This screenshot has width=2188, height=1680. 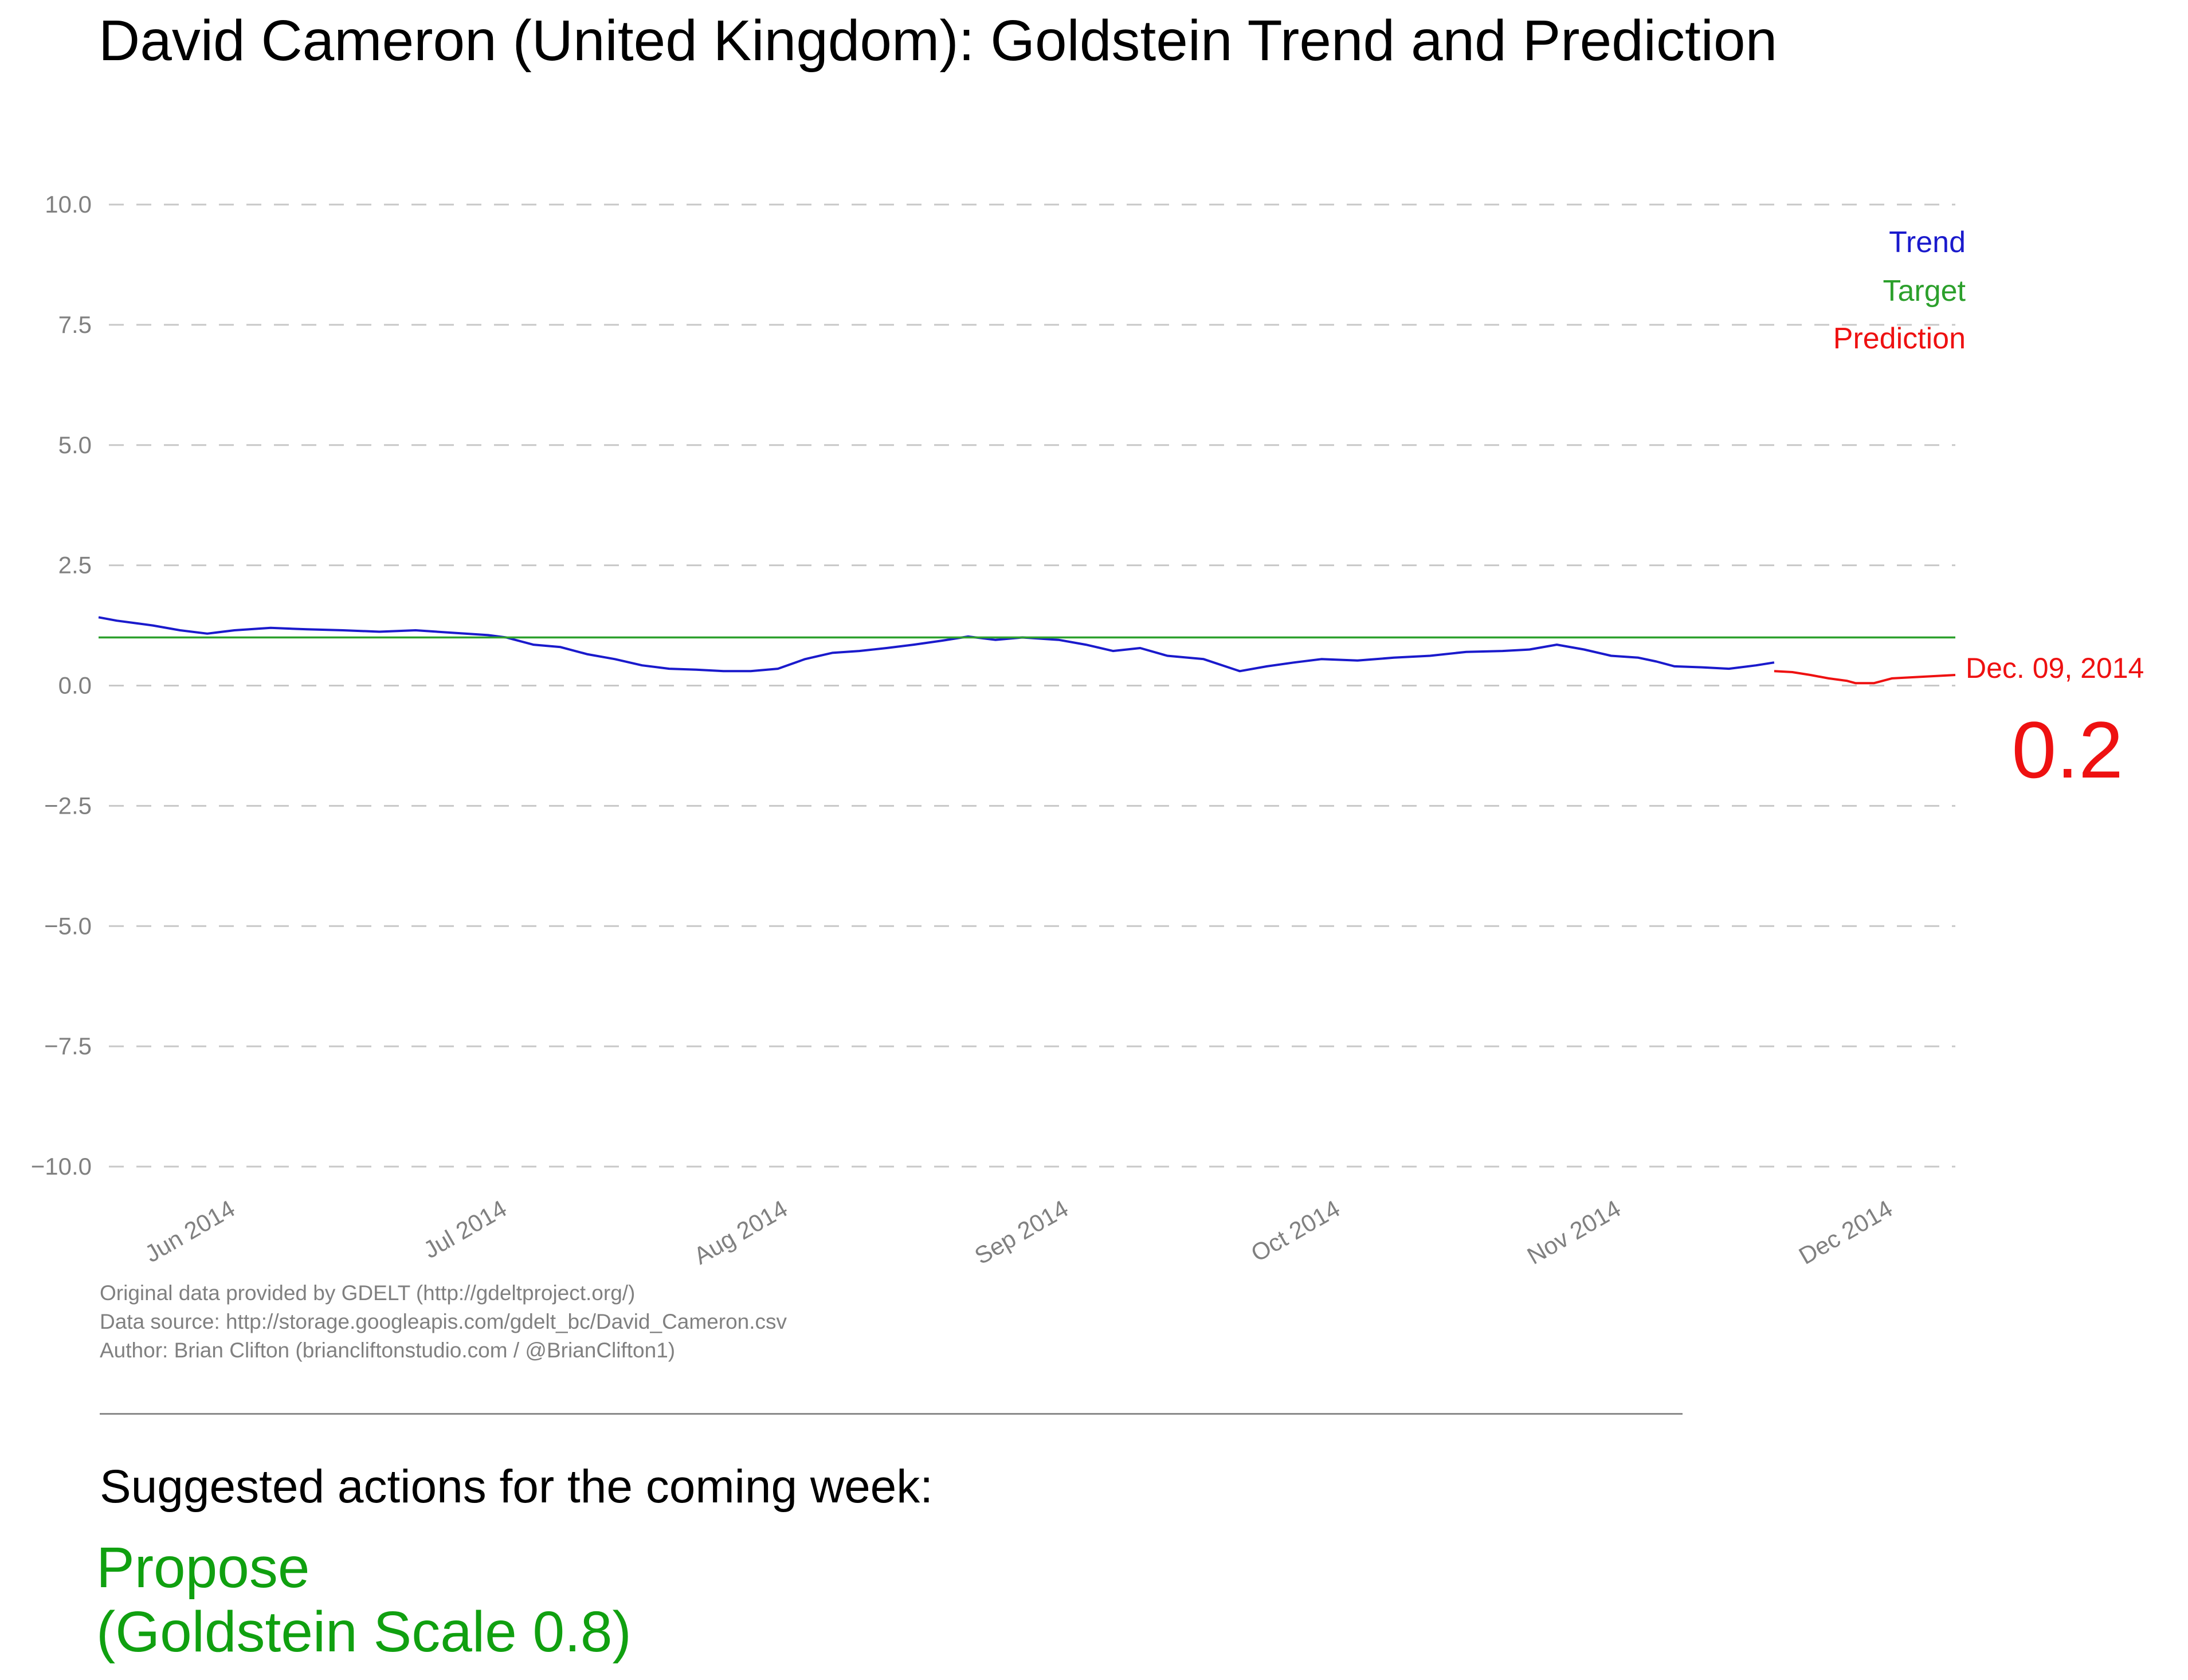 What do you see at coordinates (75, 444) in the screenshot?
I see `y-tick-label: 5.0` at bounding box center [75, 444].